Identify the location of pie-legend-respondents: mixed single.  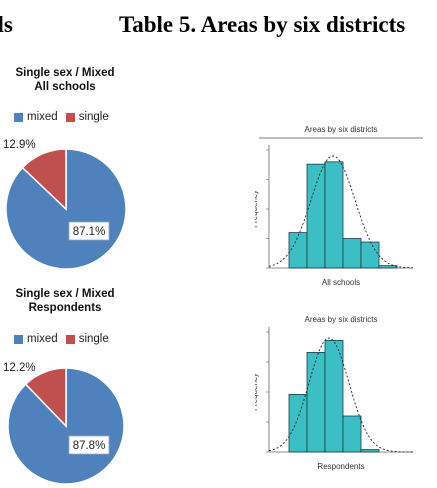
(65, 339).